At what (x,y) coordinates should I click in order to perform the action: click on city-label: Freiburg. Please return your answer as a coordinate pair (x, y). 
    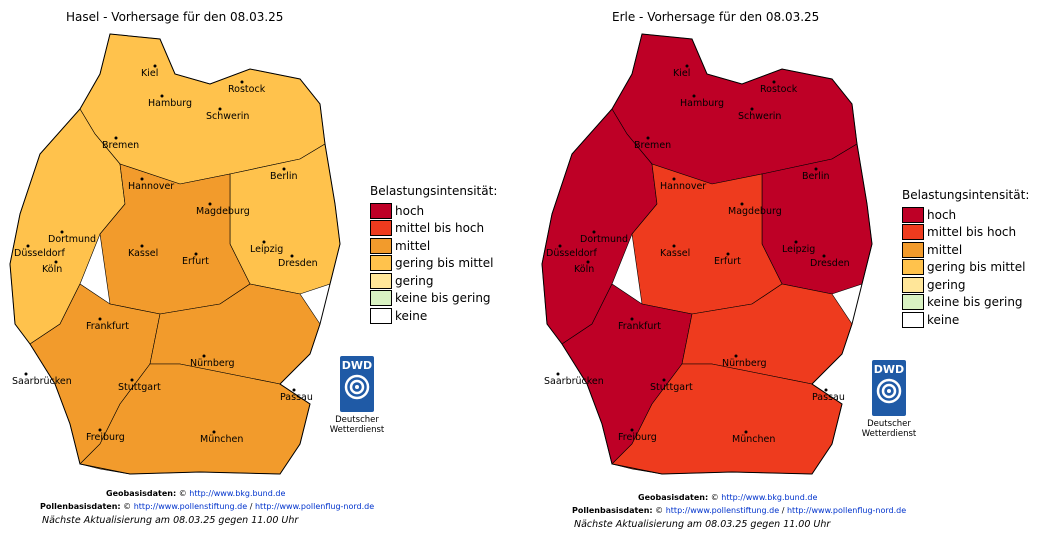
    Looking at the image, I should click on (105, 437).